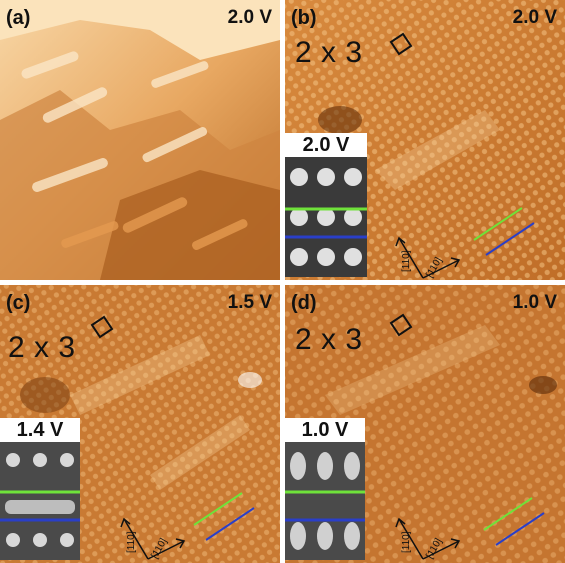 This screenshot has height=563, width=565. I want to click on panel-label: (c), so click(18, 303).